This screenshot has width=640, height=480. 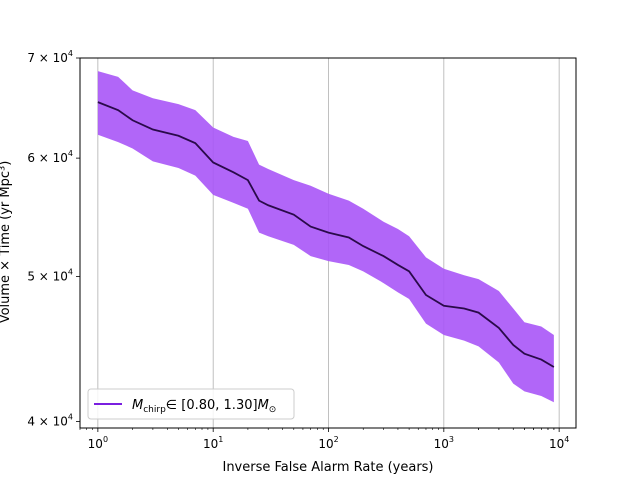 What do you see at coordinates (50, 420) in the screenshot?
I see `y-tick-label: 4 × 104` at bounding box center [50, 420].